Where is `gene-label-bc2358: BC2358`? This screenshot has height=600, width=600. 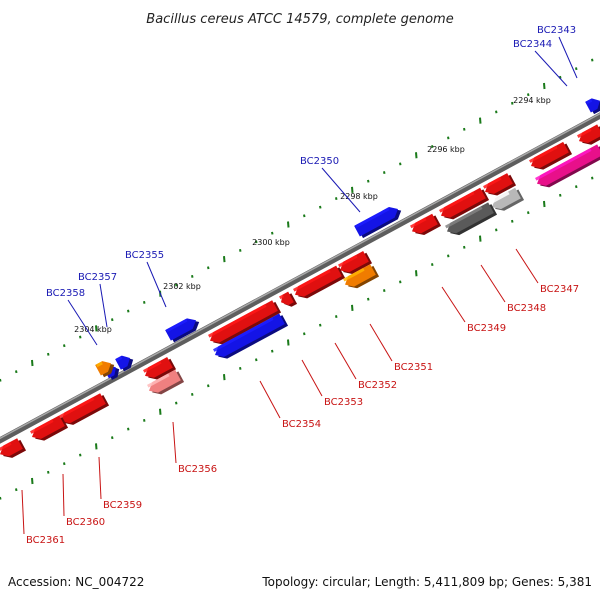
gene-label-bc2358: BC2358 is located at coordinates (72, 317).